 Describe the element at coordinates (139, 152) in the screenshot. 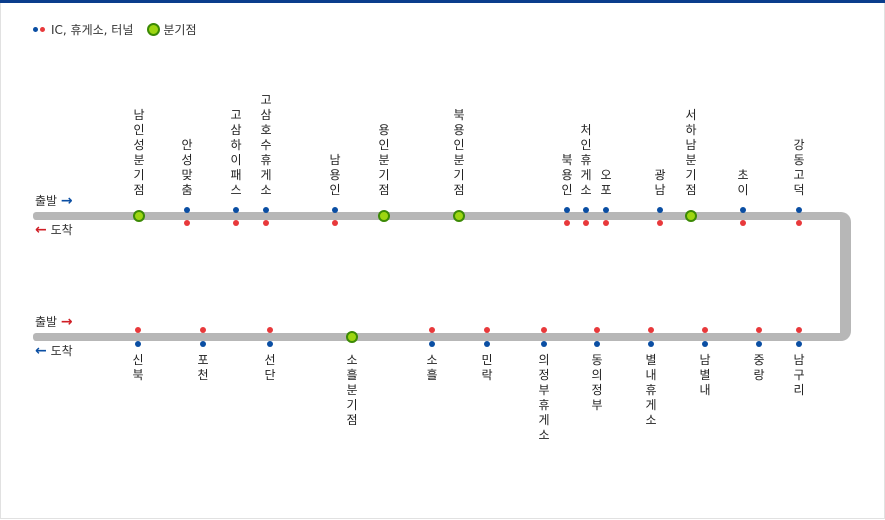

I see `station-label: 남인성분기점` at that location.